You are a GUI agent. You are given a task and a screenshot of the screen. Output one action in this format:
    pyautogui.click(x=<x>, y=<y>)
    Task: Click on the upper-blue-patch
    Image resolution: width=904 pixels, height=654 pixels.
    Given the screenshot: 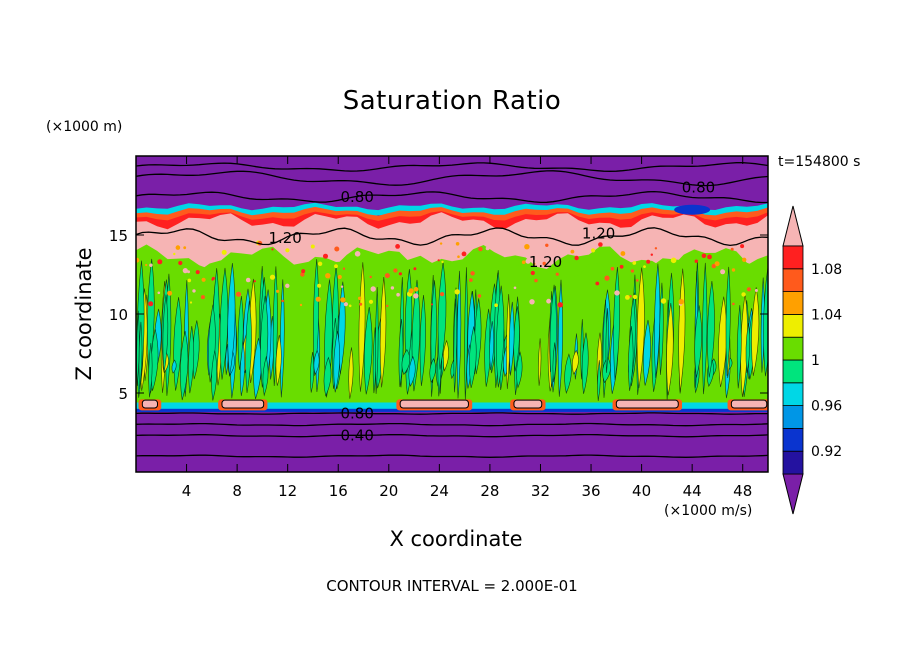 What is the action you would take?
    pyautogui.click(x=692, y=209)
    